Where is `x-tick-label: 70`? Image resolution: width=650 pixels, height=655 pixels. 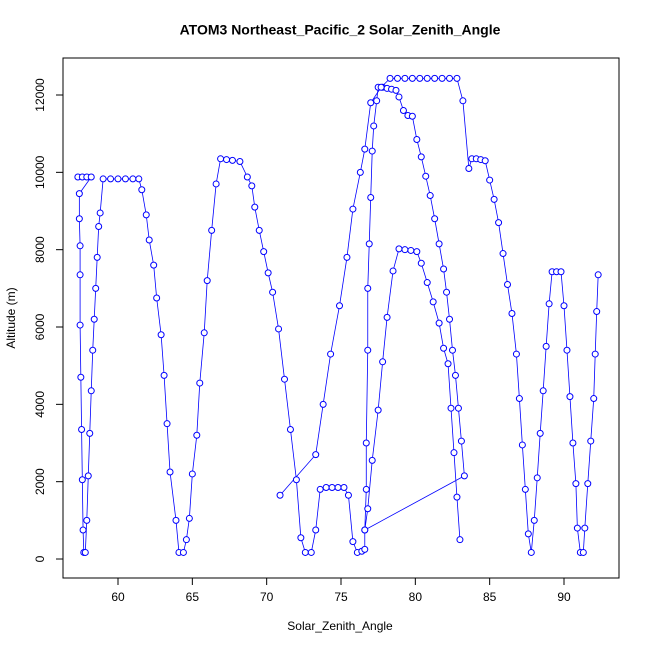 x-tick-label: 70 is located at coordinates (267, 597).